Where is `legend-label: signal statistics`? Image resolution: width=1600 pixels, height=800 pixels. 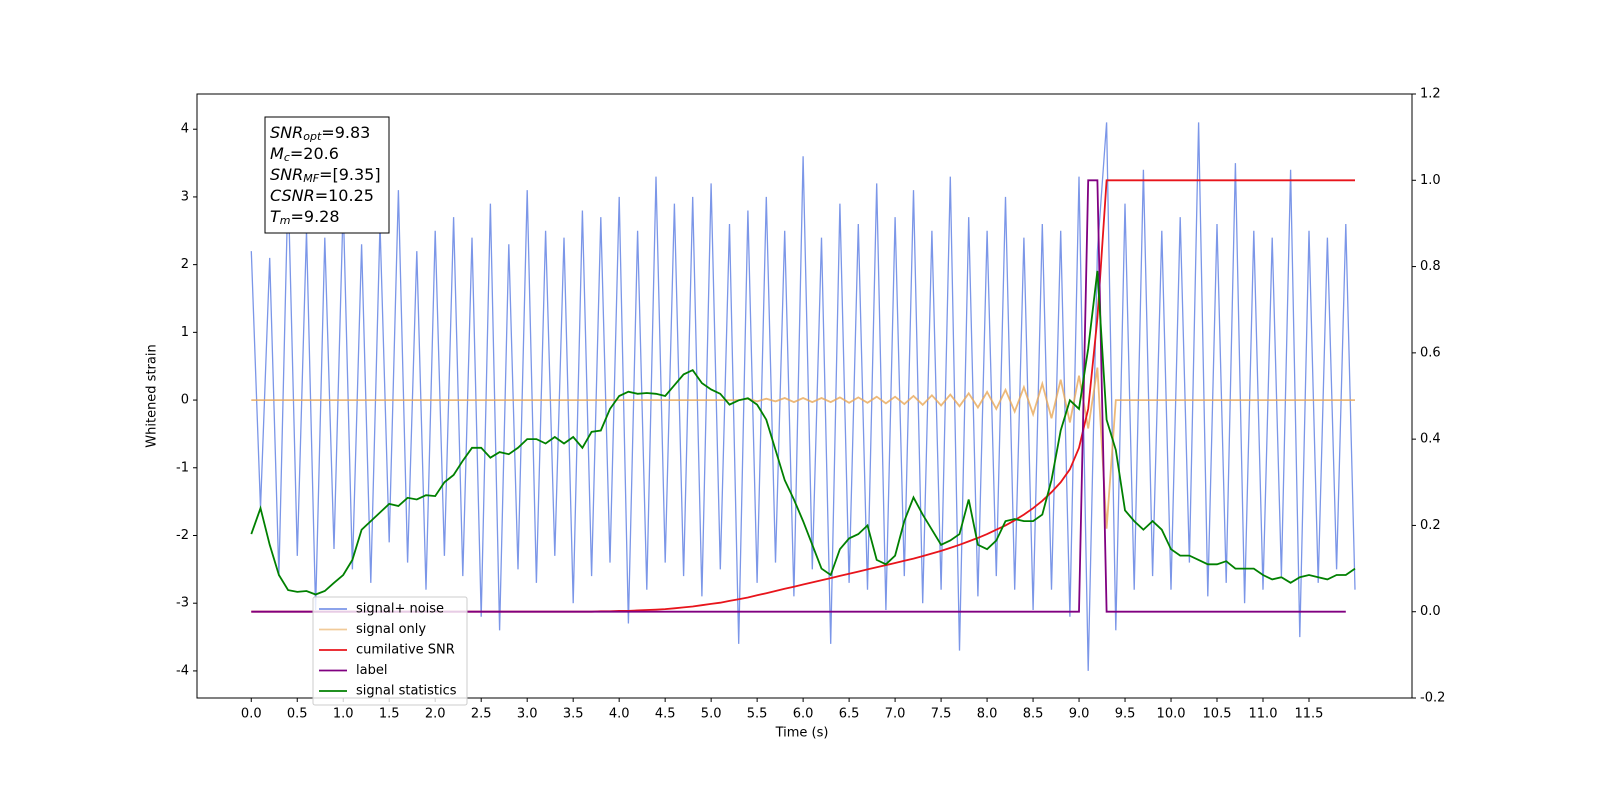
legend-label: signal statistics is located at coordinates (406, 691).